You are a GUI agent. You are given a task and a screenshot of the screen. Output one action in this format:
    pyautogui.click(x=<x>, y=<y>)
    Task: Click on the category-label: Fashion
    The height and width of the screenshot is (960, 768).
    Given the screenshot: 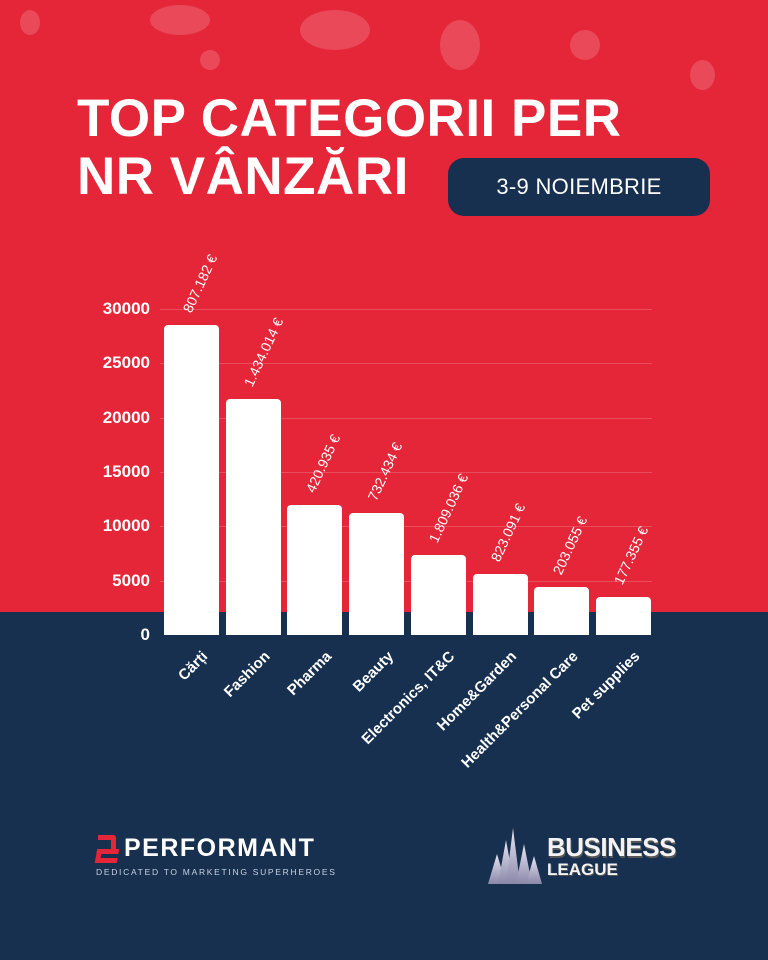 What is the action you would take?
    pyautogui.click(x=247, y=674)
    